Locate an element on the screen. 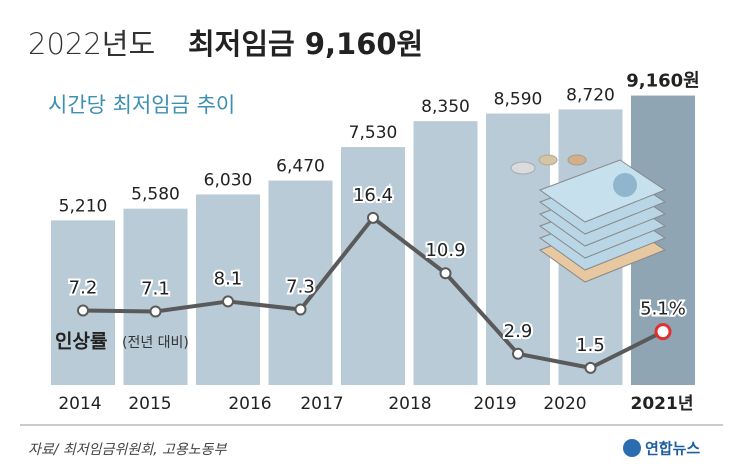 Image resolution: width=743 pixels, height=470 pixels. bar-value-label: 9,160원 is located at coordinates (663, 81).